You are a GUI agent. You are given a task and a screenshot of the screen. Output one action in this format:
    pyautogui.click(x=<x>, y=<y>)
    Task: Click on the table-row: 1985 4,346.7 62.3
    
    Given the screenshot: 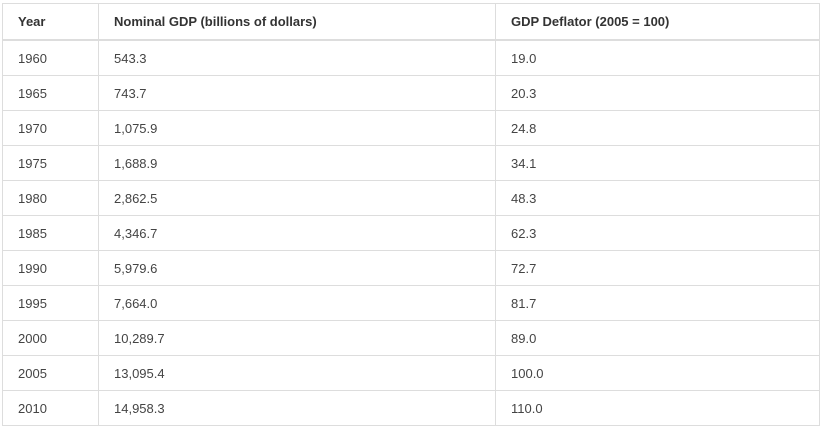 What is the action you would take?
    pyautogui.click(x=411, y=233)
    